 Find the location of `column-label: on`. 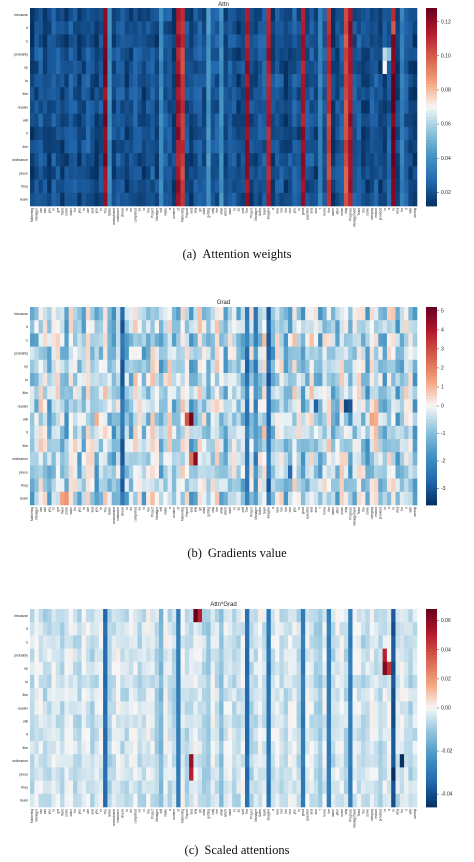

column-label: on is located at coordinates (140, 811).